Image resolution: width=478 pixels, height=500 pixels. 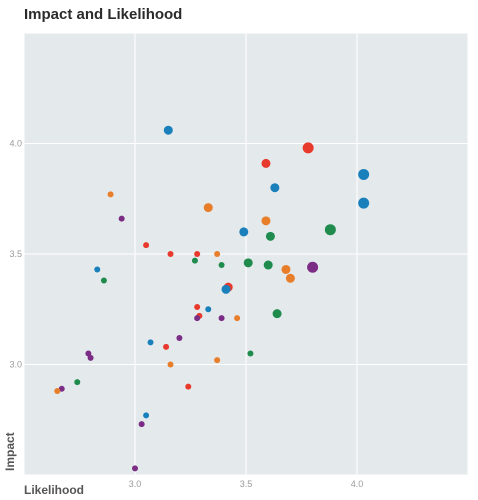 What do you see at coordinates (15, 254) in the screenshot?
I see `y-tick-label: 3.5` at bounding box center [15, 254].